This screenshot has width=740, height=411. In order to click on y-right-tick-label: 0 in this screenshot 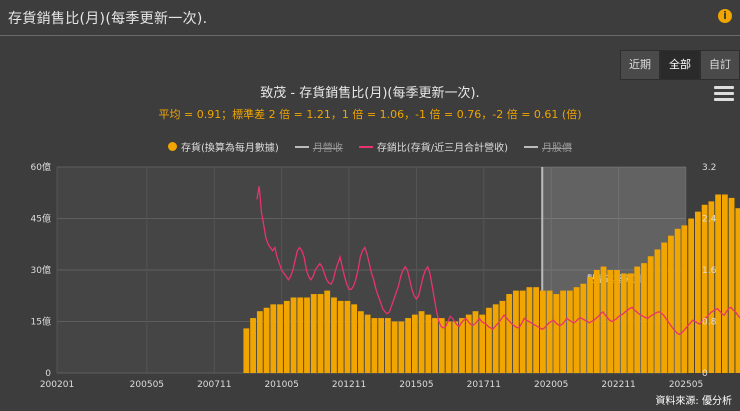, I will do `click(705, 374)`.